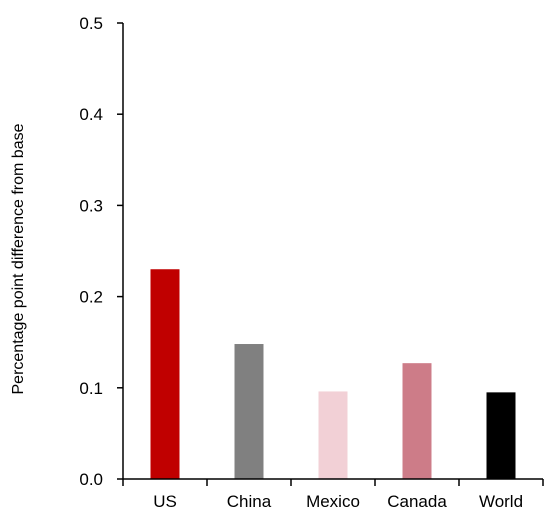 This screenshot has width=545, height=519. Describe the element at coordinates (18, 258) in the screenshot. I see `y-axis-title: Percentage point difference from base` at that location.